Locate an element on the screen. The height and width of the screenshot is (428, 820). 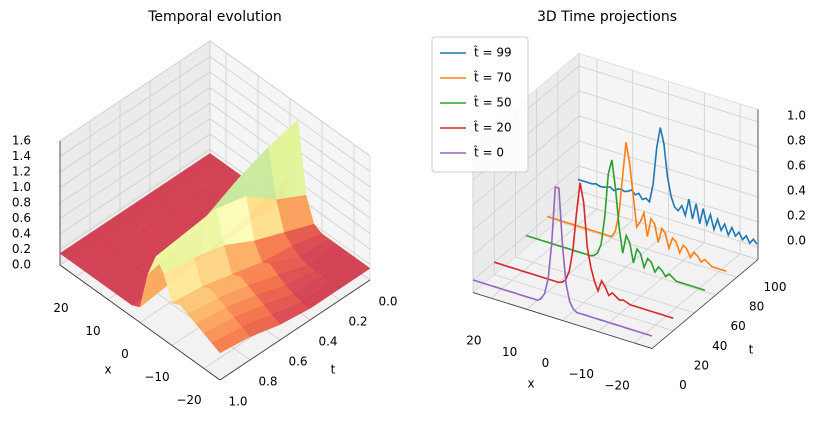
t-tick-label: 0.4 is located at coordinates (327, 342).